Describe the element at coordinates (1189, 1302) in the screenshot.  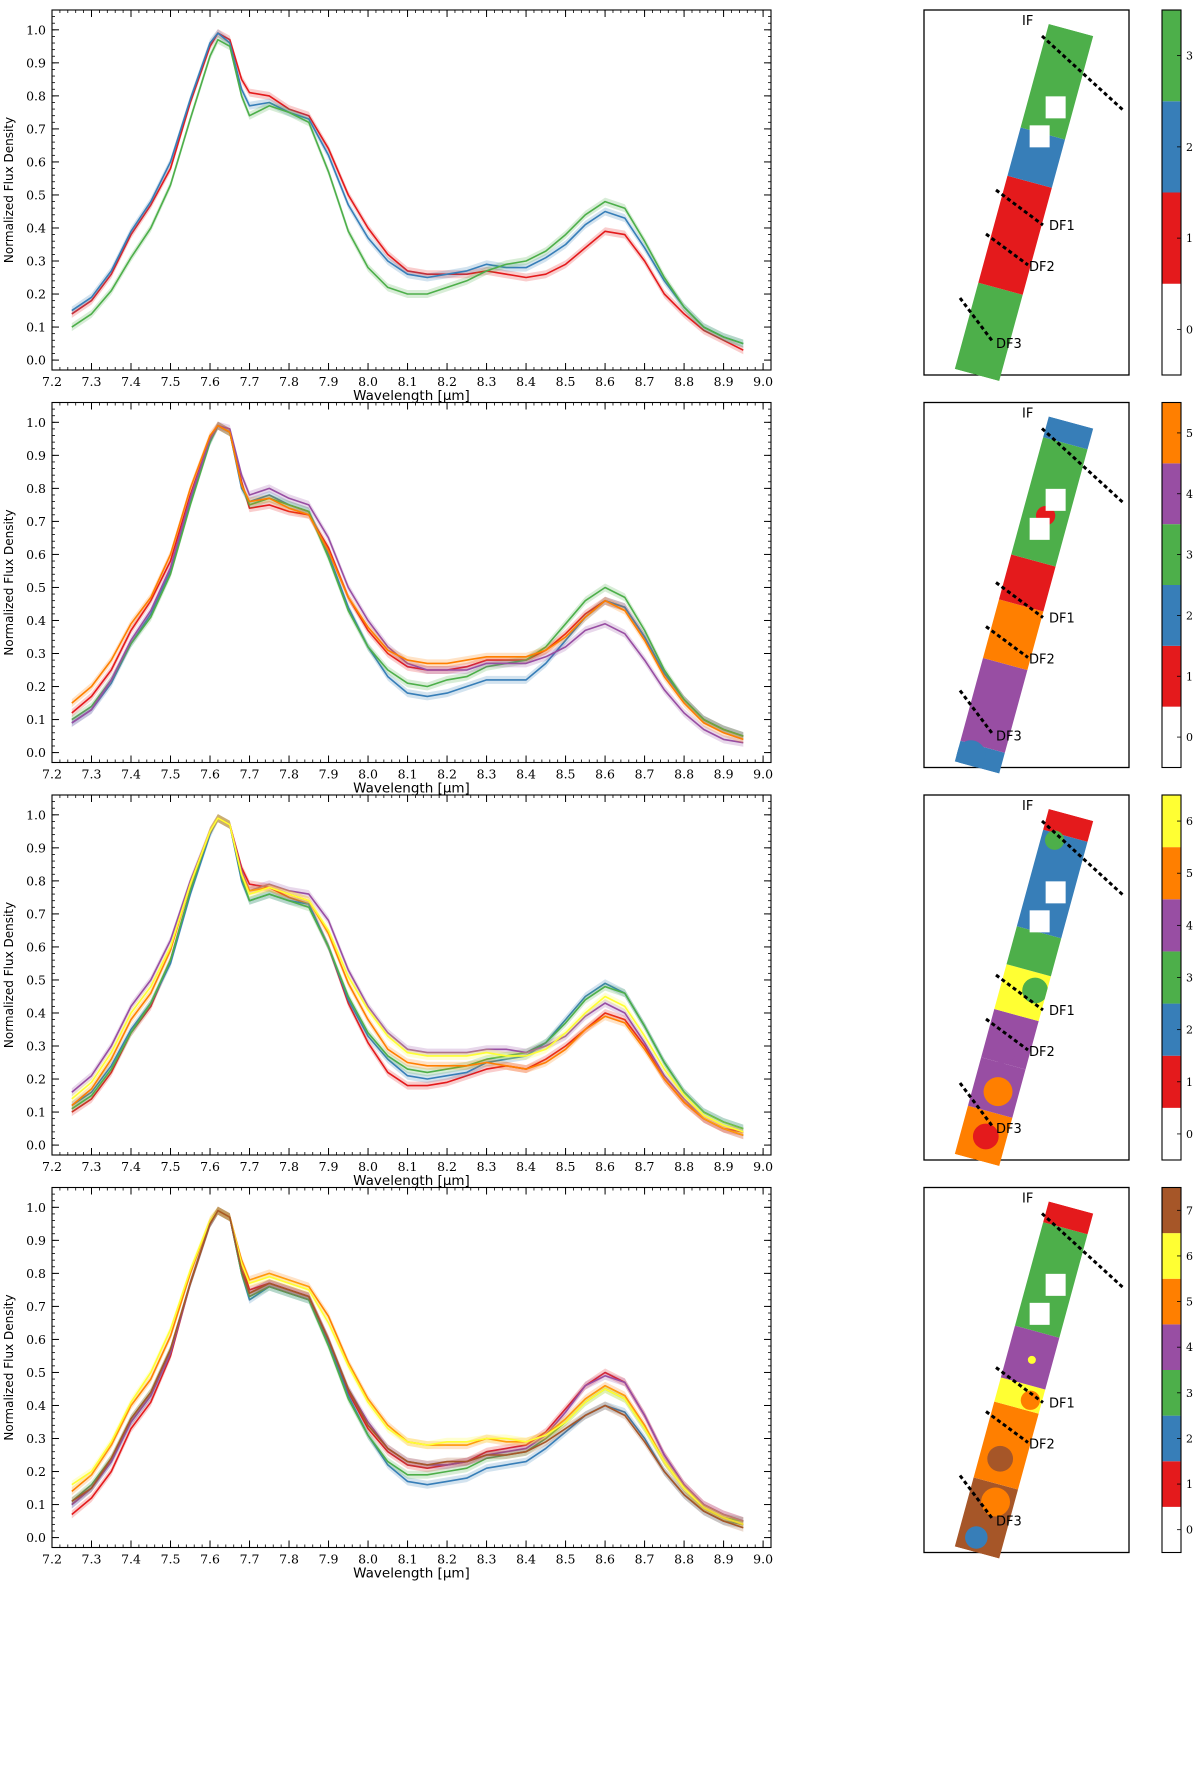
I see `colorbar-tick-label: 5` at that location.